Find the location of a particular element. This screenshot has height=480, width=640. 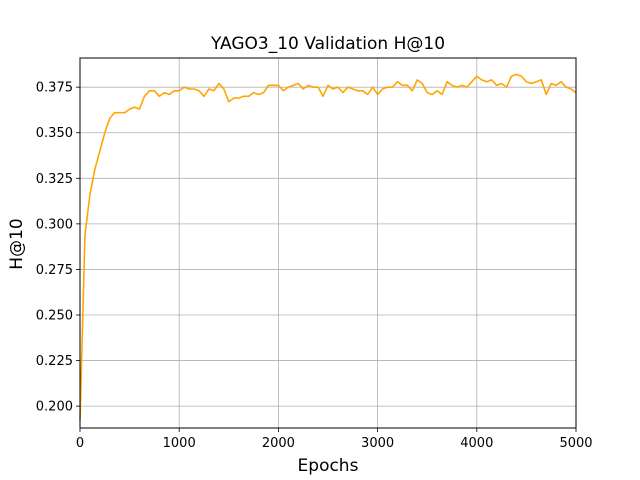

x-tick-label: 1000 is located at coordinates (179, 443).